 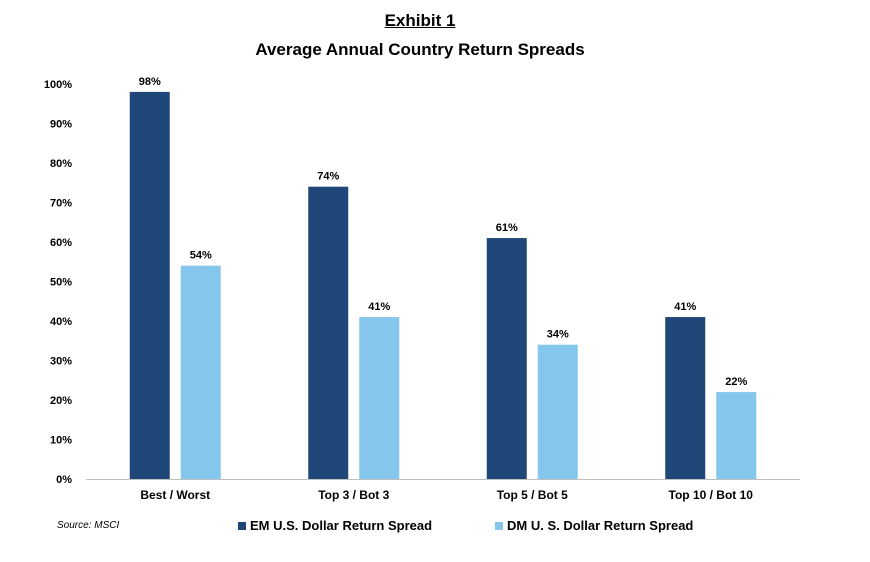 What do you see at coordinates (420, 49) in the screenshot?
I see `chart-title: Average Annual Country Return Spreads` at bounding box center [420, 49].